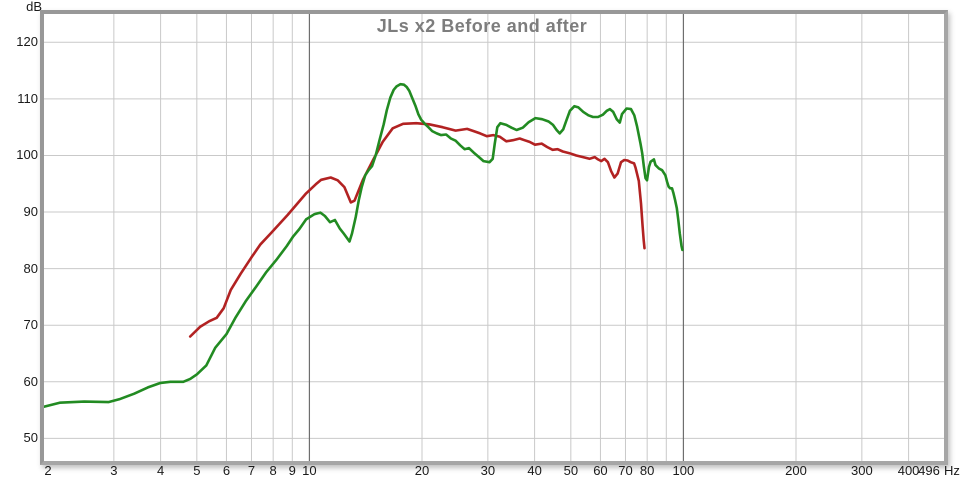 The image size is (964, 482). I want to click on x-tick-label-200: 200, so click(796, 470).